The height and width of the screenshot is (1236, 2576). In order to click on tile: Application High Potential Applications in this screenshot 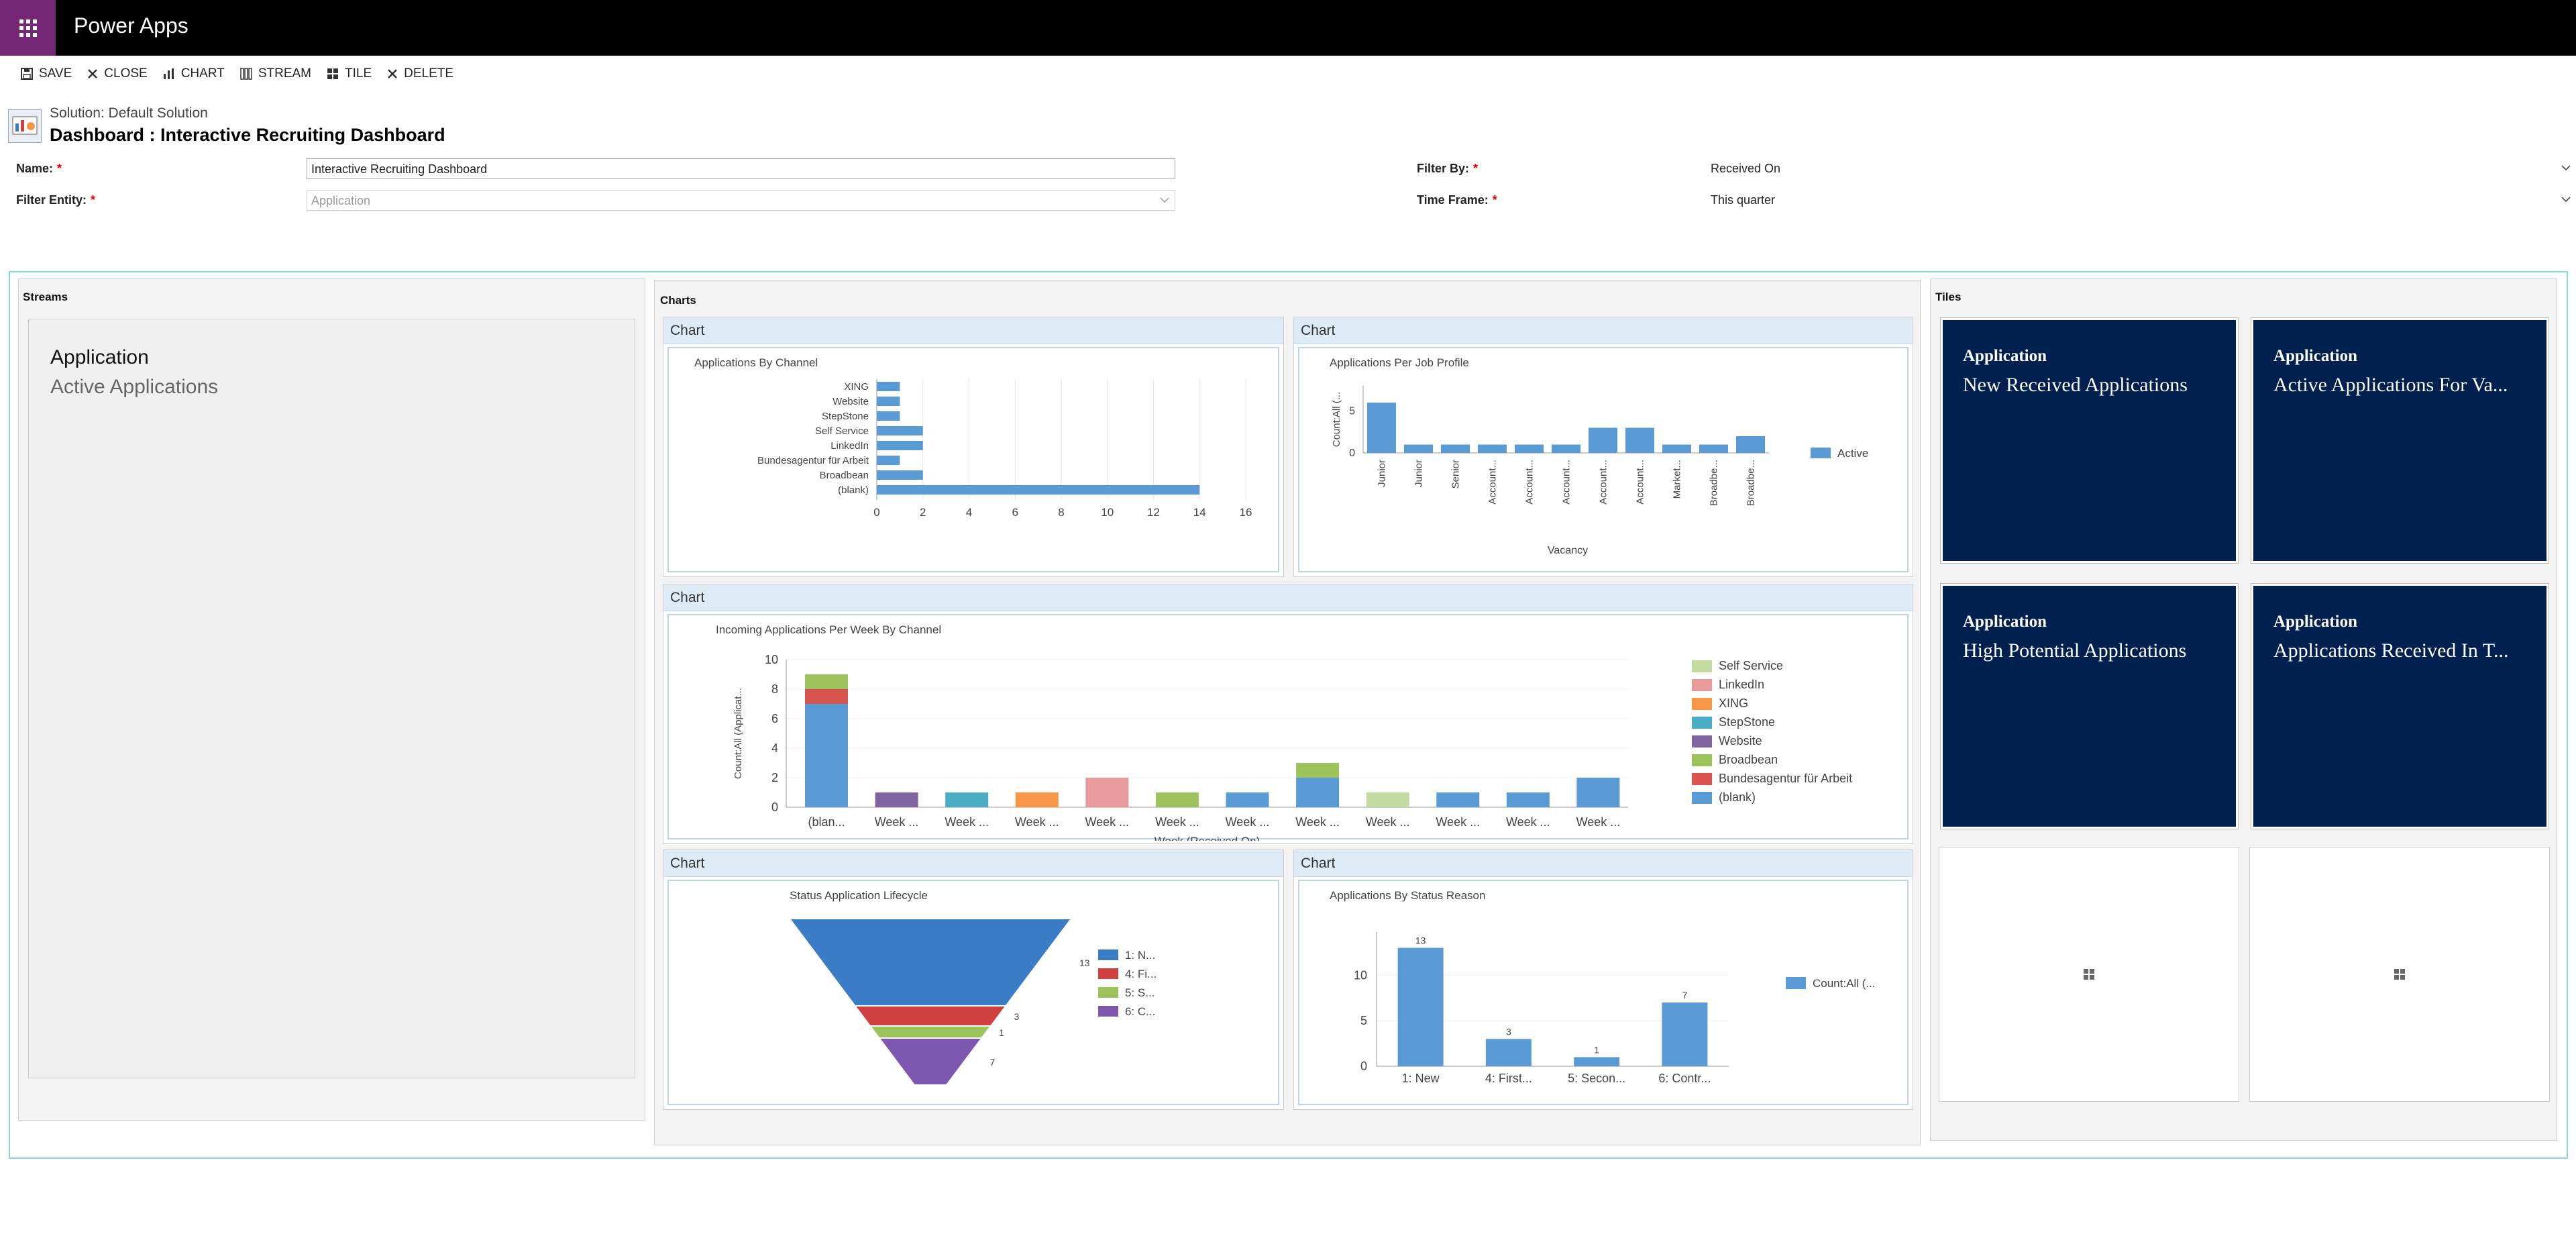, I will do `click(2089, 706)`.